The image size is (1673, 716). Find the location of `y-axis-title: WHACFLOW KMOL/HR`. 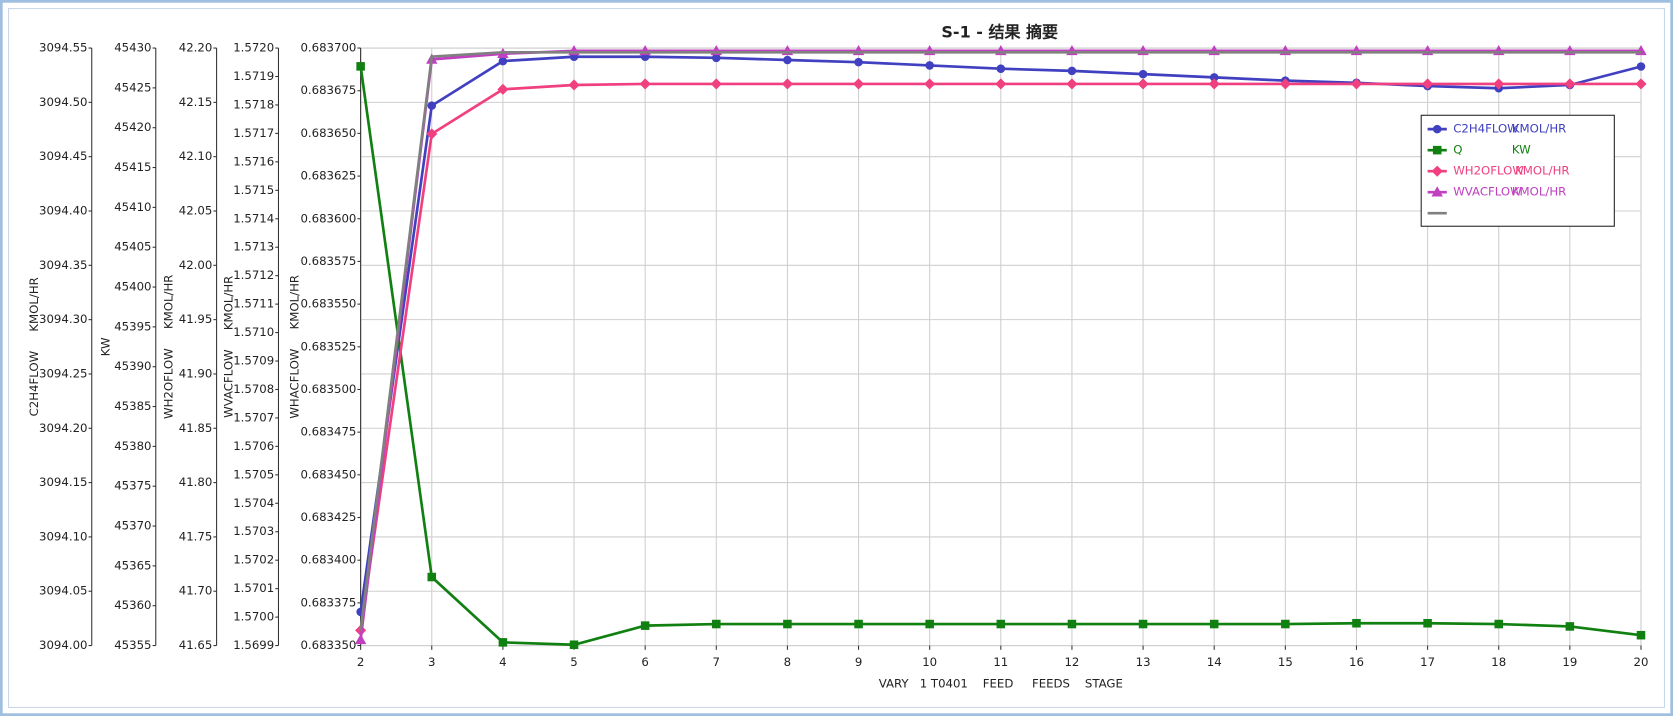

y-axis-title: WHACFLOW KMOL/HR is located at coordinates (294, 347).